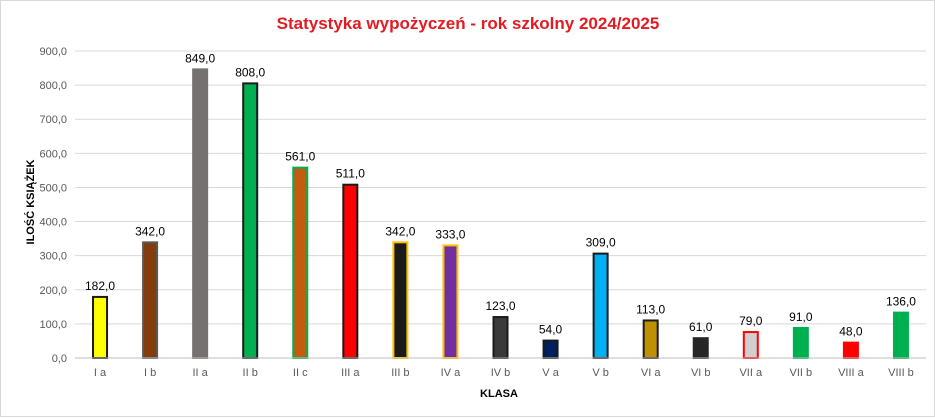 The width and height of the screenshot is (935, 418). I want to click on data-label: 113,0, so click(650, 309).